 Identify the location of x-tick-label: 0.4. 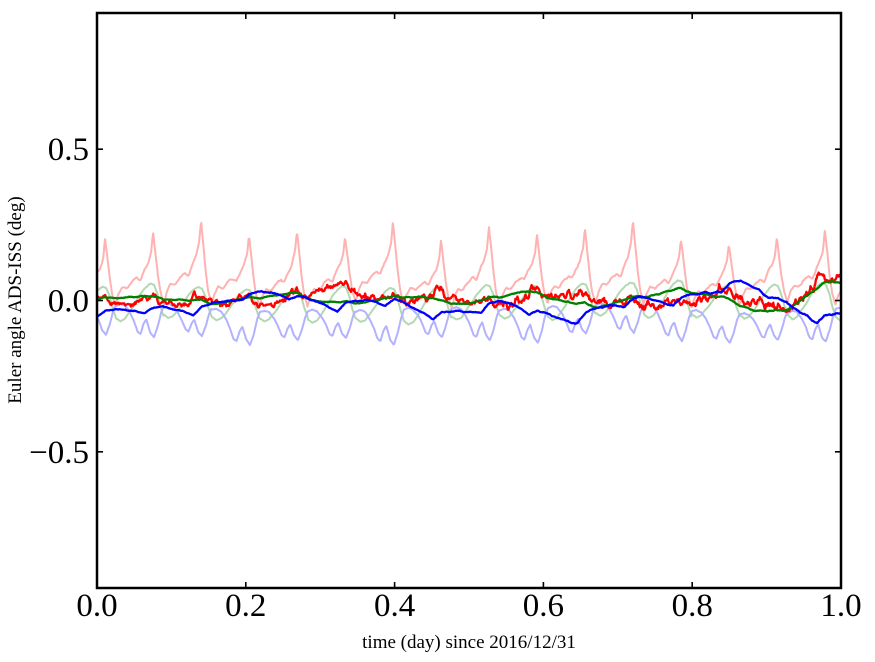
(394, 606).